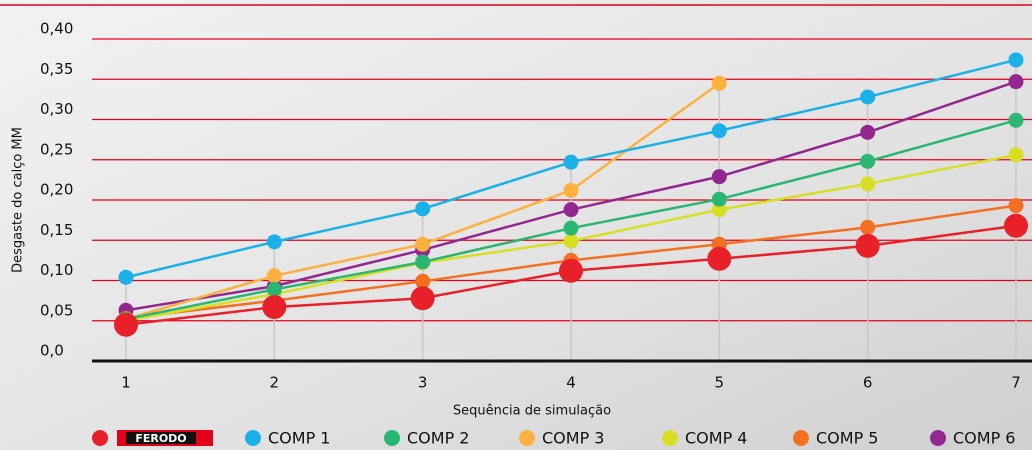 The width and height of the screenshot is (1032, 450). I want to click on legend-label: FERODO, so click(160, 438).